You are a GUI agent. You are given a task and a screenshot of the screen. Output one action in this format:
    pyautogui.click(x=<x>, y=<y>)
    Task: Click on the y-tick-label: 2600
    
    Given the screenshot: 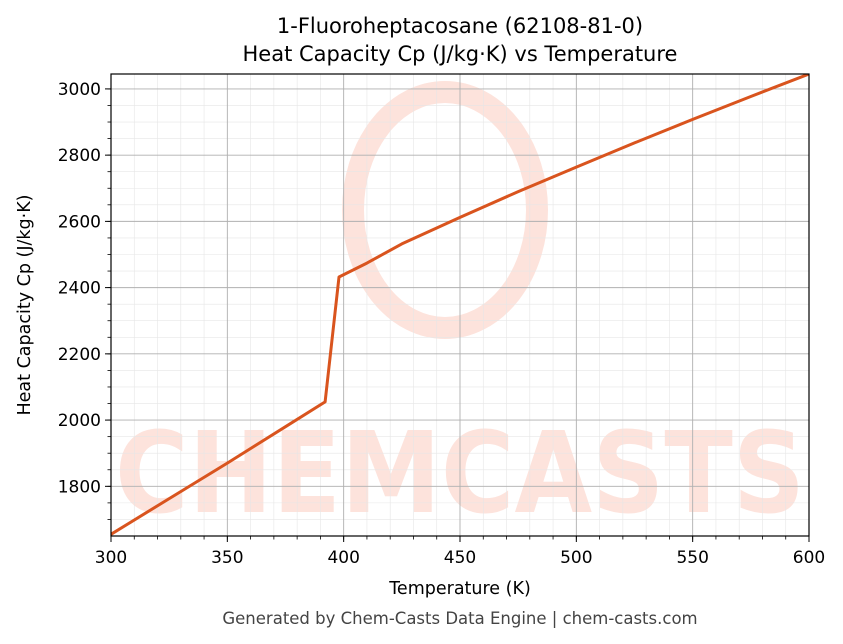 What is the action you would take?
    pyautogui.click(x=79, y=222)
    